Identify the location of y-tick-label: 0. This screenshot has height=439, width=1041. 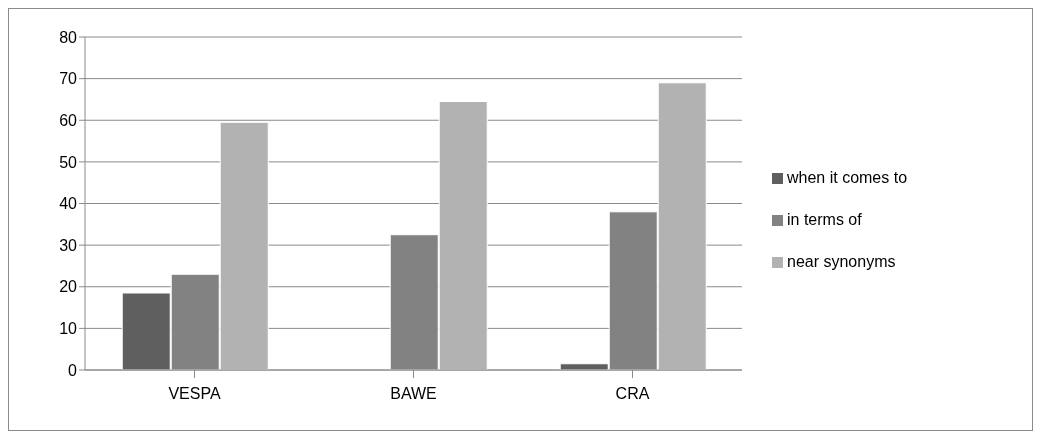
(73, 370).